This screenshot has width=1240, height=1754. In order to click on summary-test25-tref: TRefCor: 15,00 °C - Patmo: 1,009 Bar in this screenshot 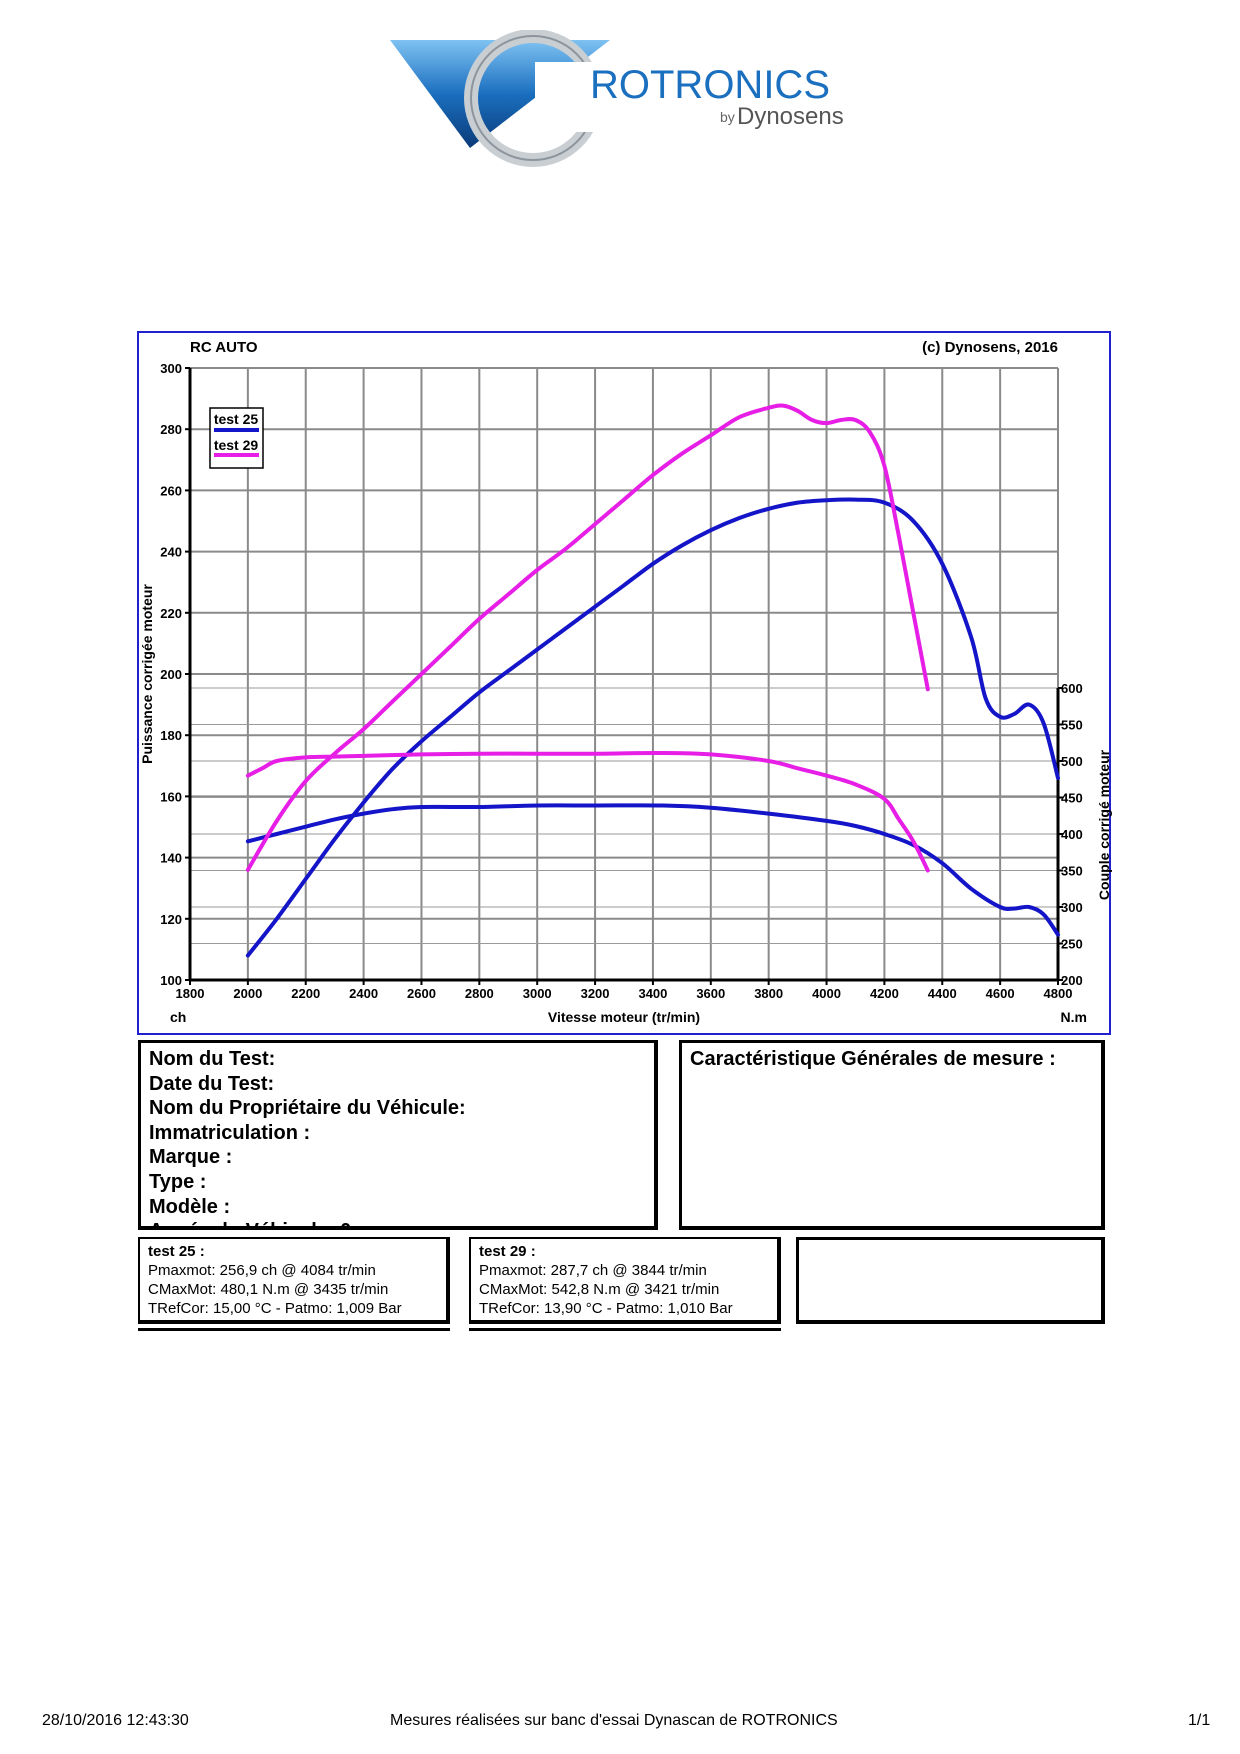, I will do `click(275, 1308)`.